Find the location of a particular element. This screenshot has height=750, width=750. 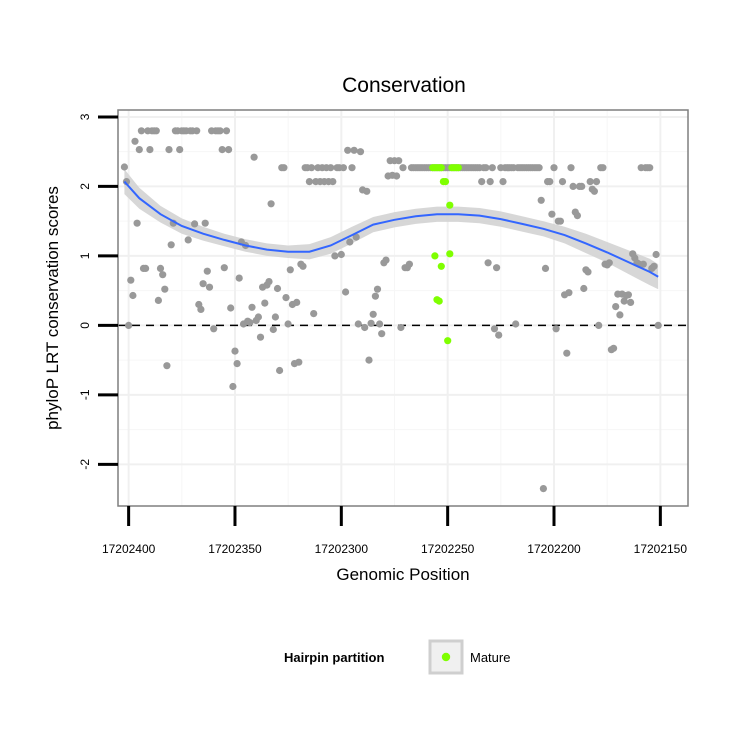

x-tick-label: 17202200 is located at coordinates (554, 549).